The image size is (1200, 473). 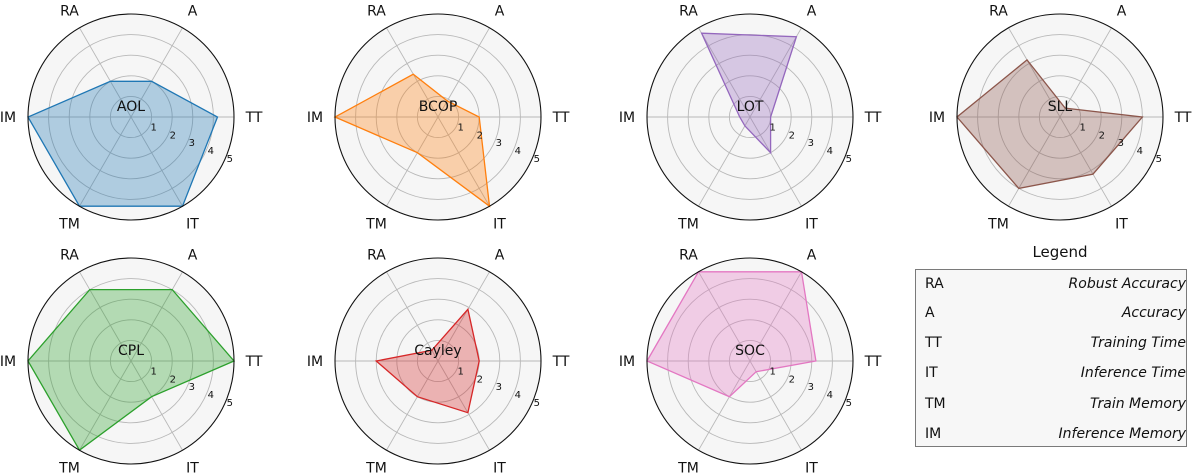 What do you see at coordinates (750, 107) in the screenshot?
I see `radar-title: LOT` at bounding box center [750, 107].